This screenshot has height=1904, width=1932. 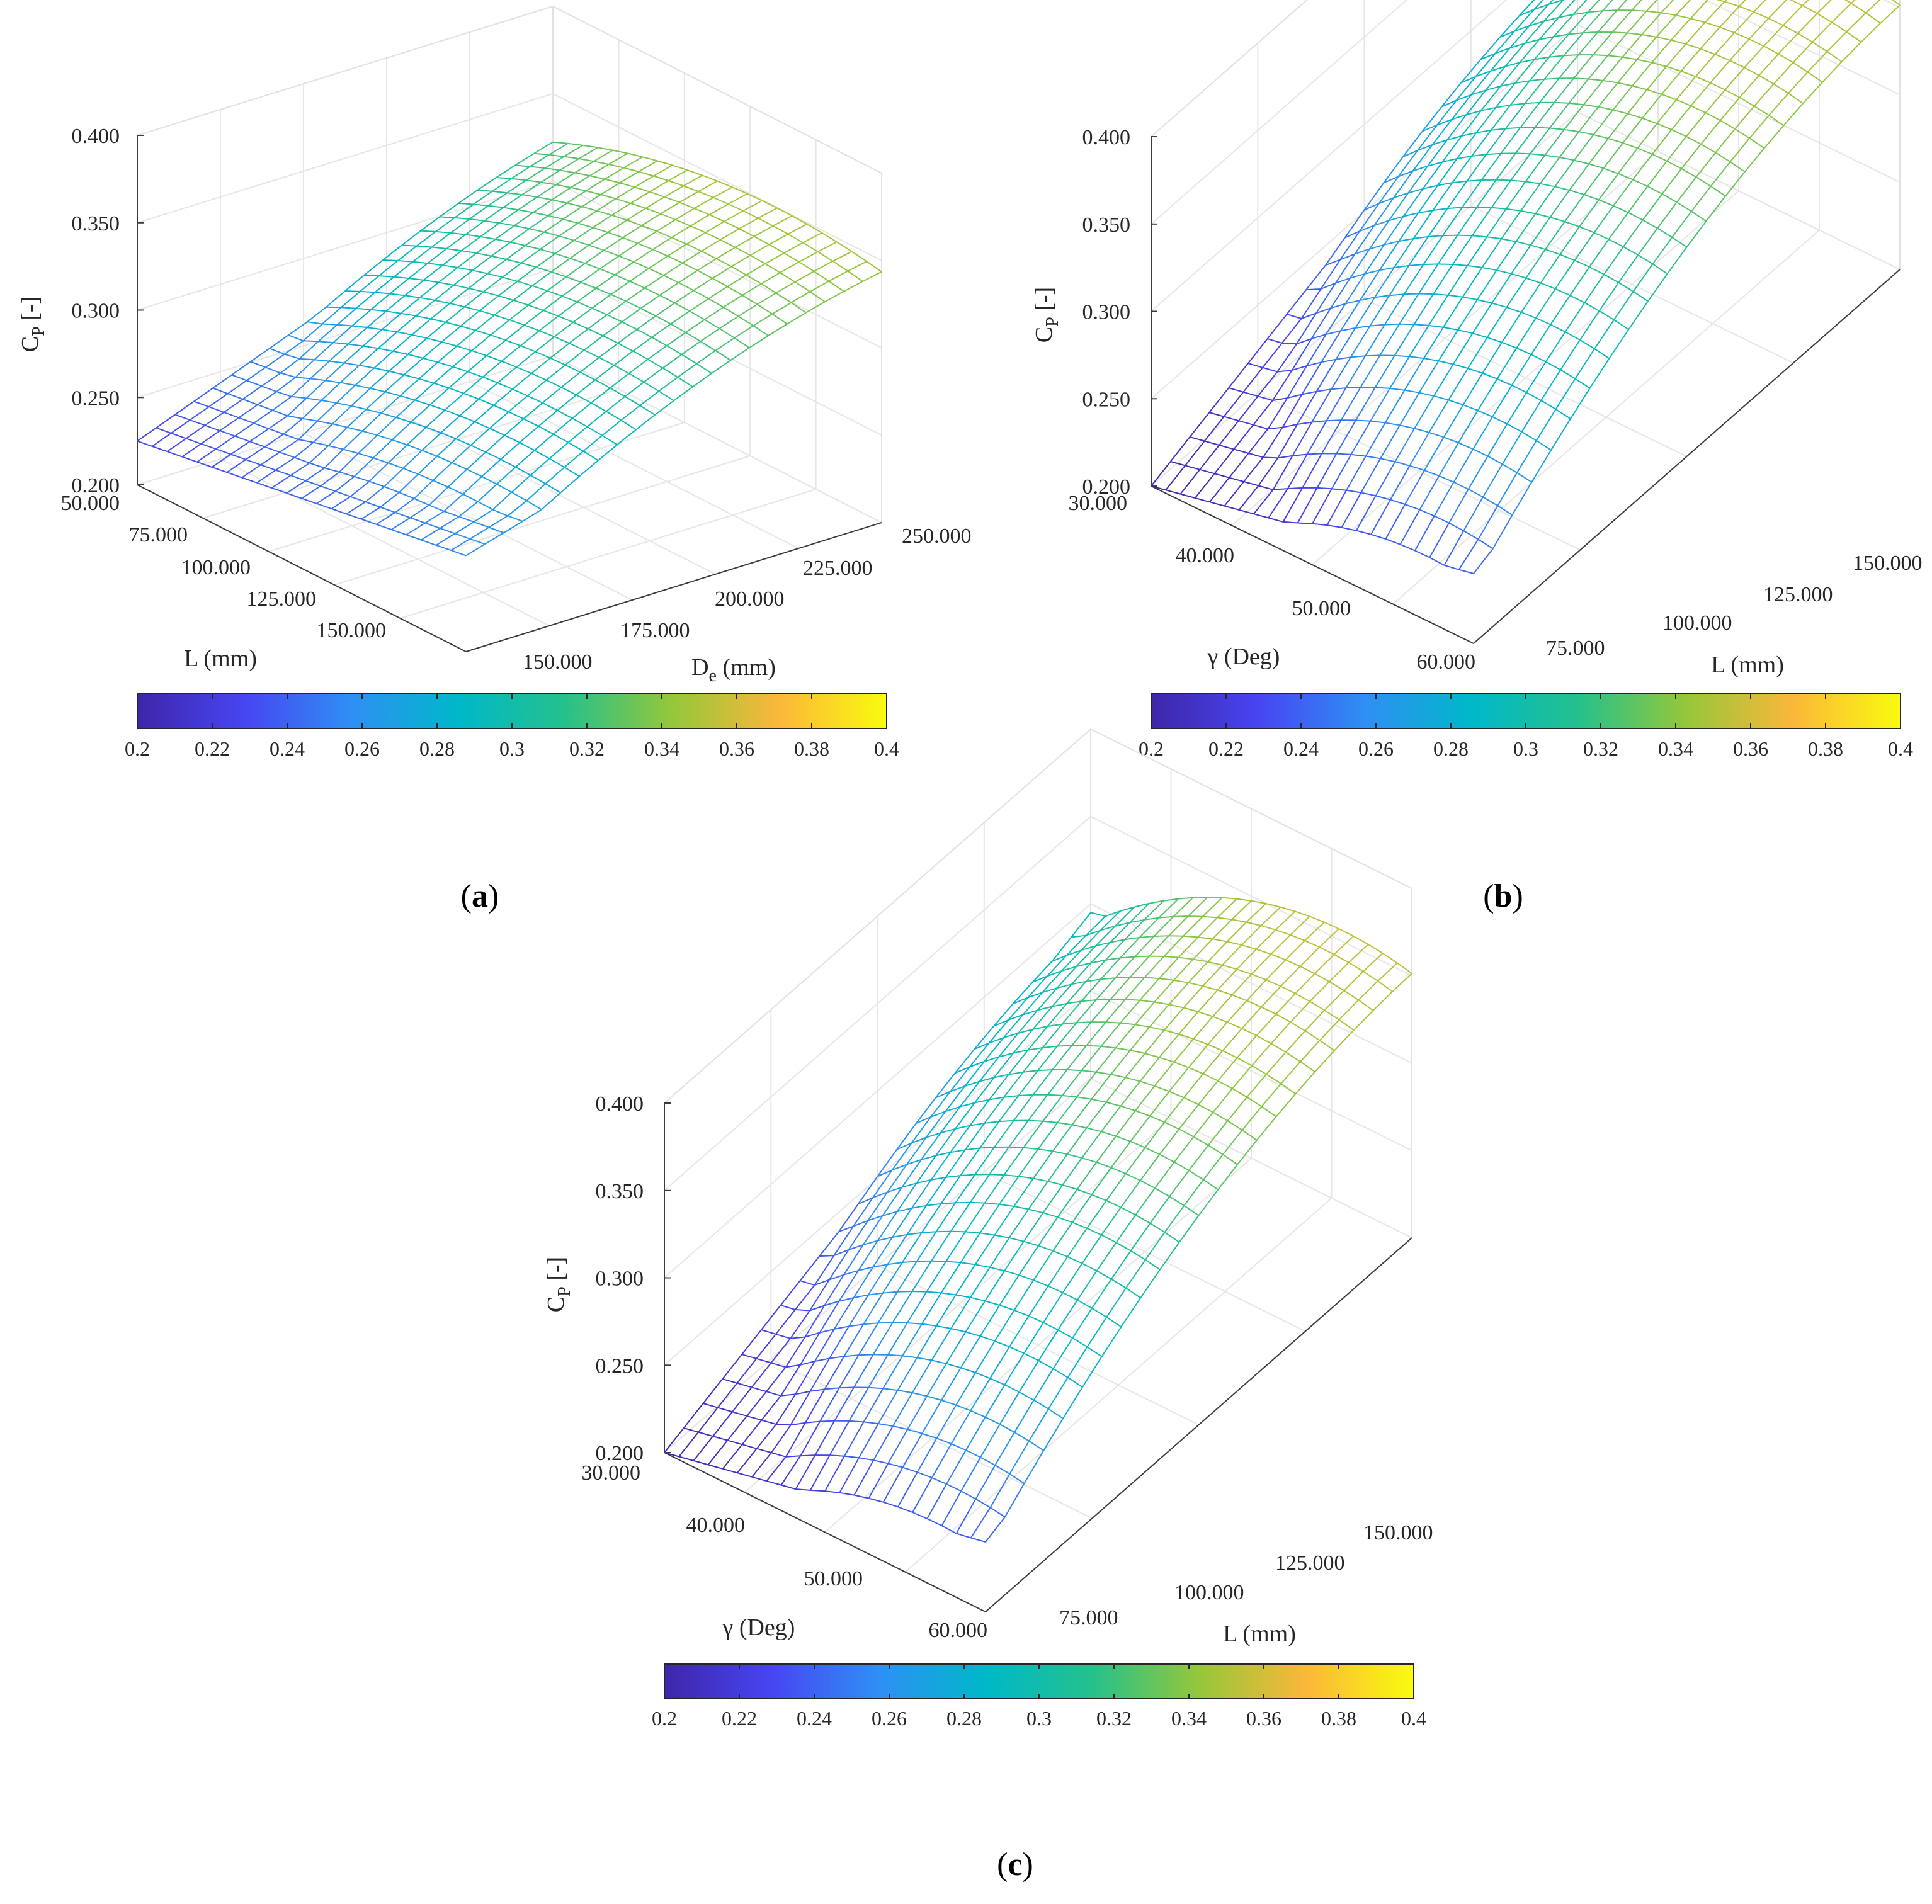 I want to click on colorbar-tick-label: 0.3, so click(x=512, y=748).